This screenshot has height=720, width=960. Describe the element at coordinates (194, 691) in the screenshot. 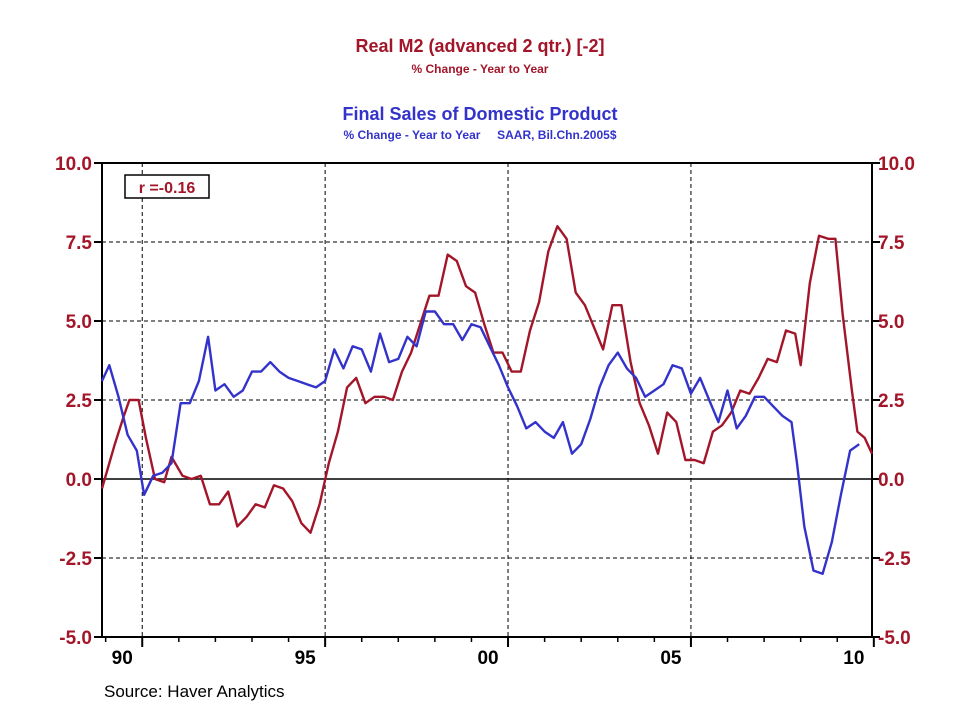

I see `source-label: Source: Haver Analytics` at that location.